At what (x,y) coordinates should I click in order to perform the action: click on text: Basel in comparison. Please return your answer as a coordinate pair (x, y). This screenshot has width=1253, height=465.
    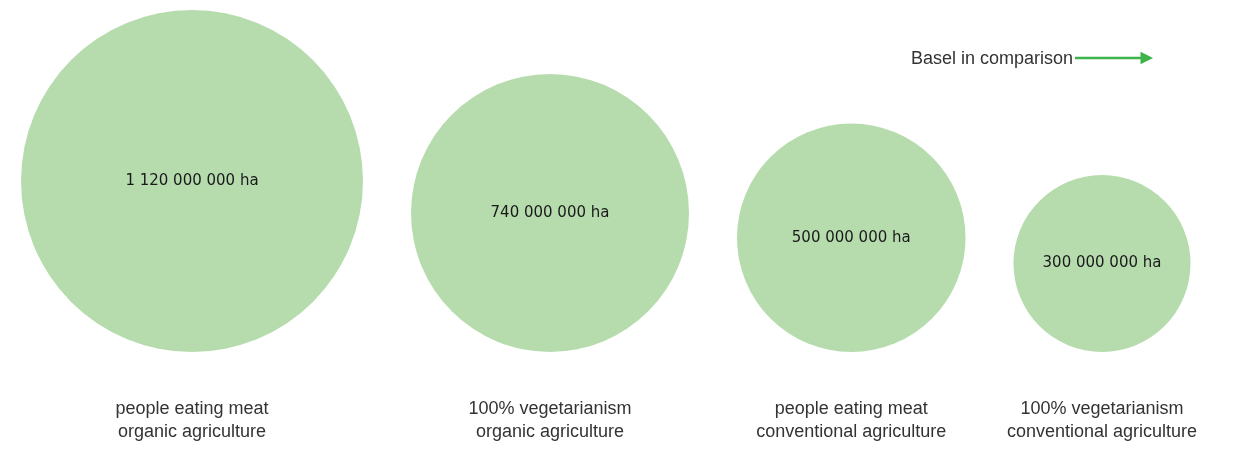
    Looking at the image, I should click on (992, 58).